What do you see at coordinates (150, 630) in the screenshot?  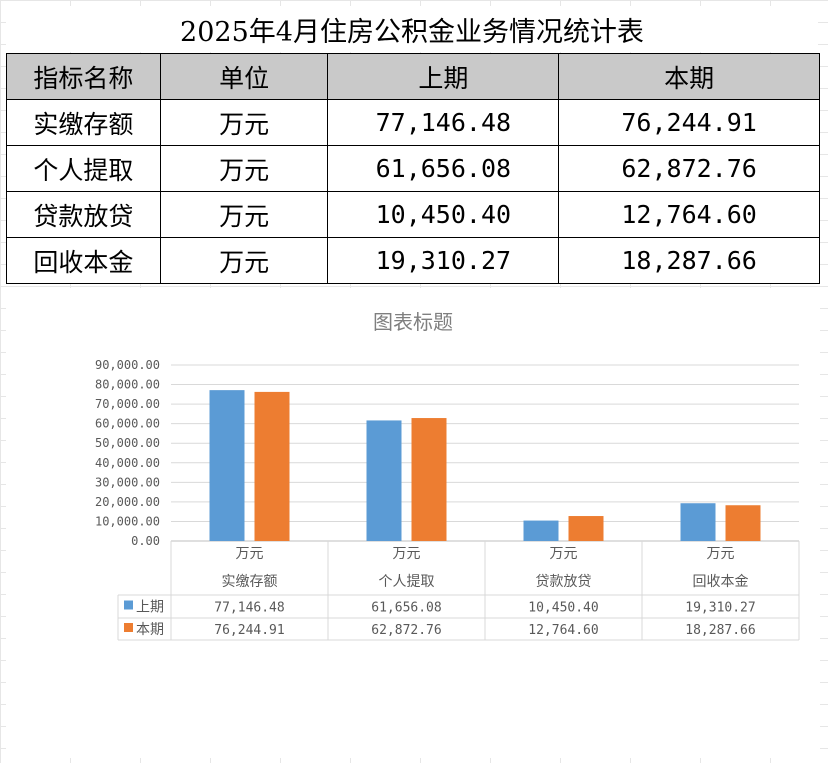 I see `legend-label: 本期` at bounding box center [150, 630].